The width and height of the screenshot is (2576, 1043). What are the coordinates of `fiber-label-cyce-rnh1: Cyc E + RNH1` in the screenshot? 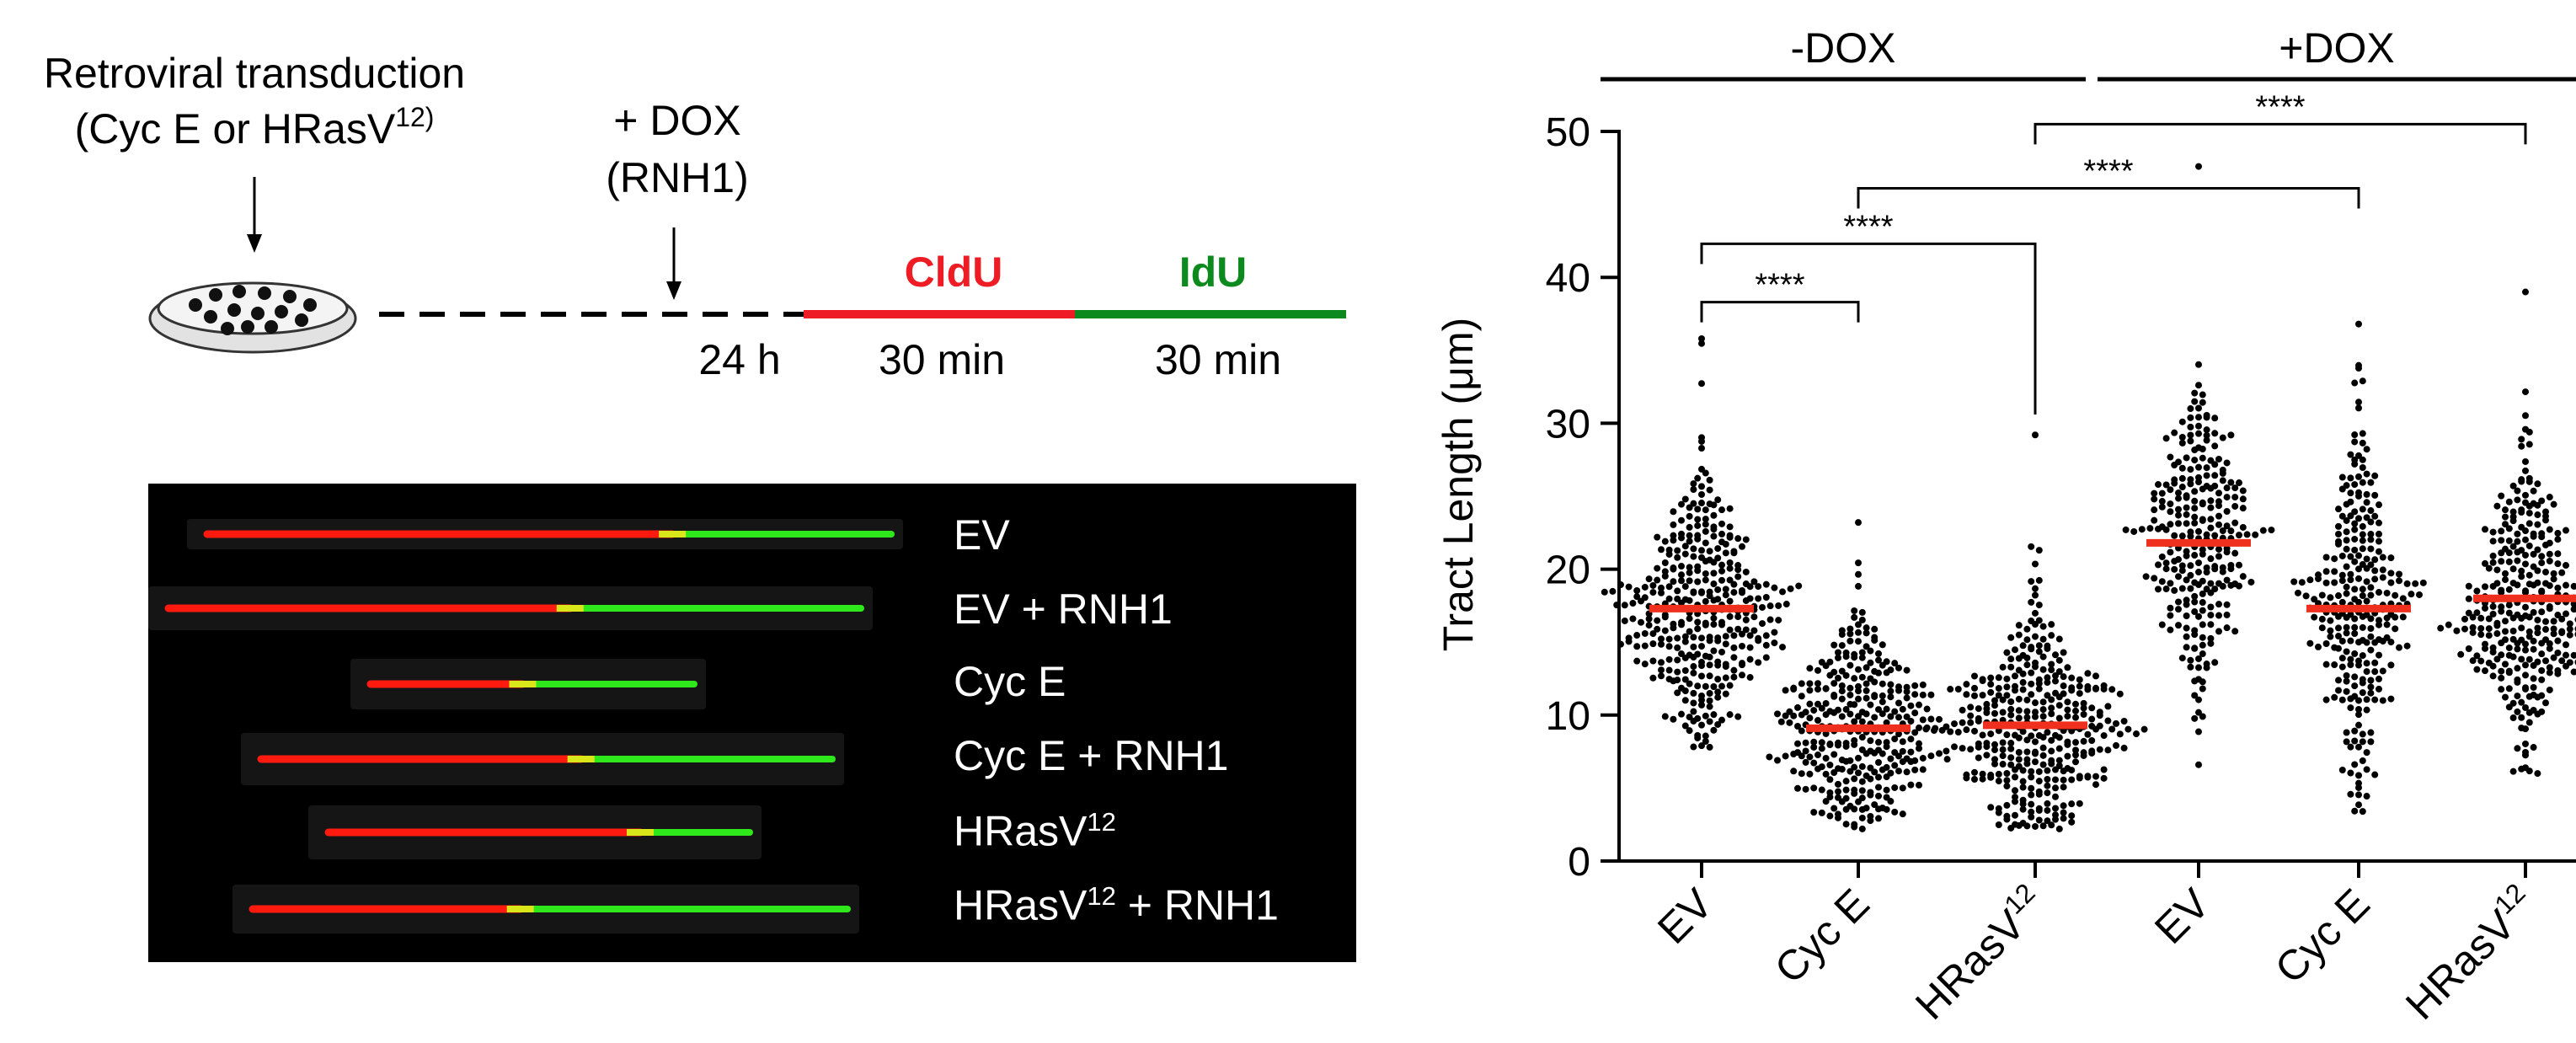 It's located at (1091, 755).